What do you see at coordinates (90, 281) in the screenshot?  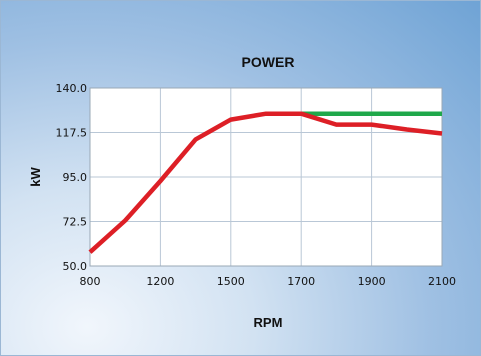 I see `x-tick-label: 800` at bounding box center [90, 281].